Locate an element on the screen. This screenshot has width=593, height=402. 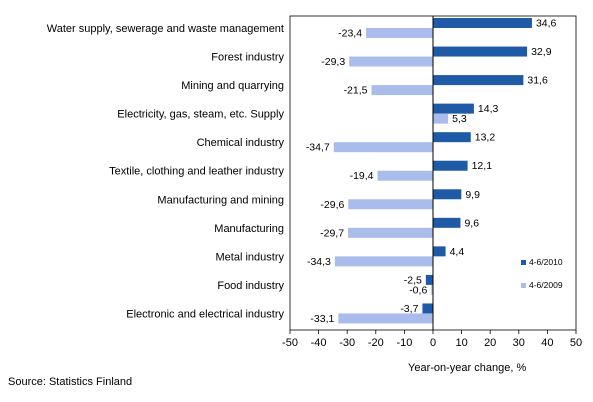
data-label: -34,7 is located at coordinates (318, 148).